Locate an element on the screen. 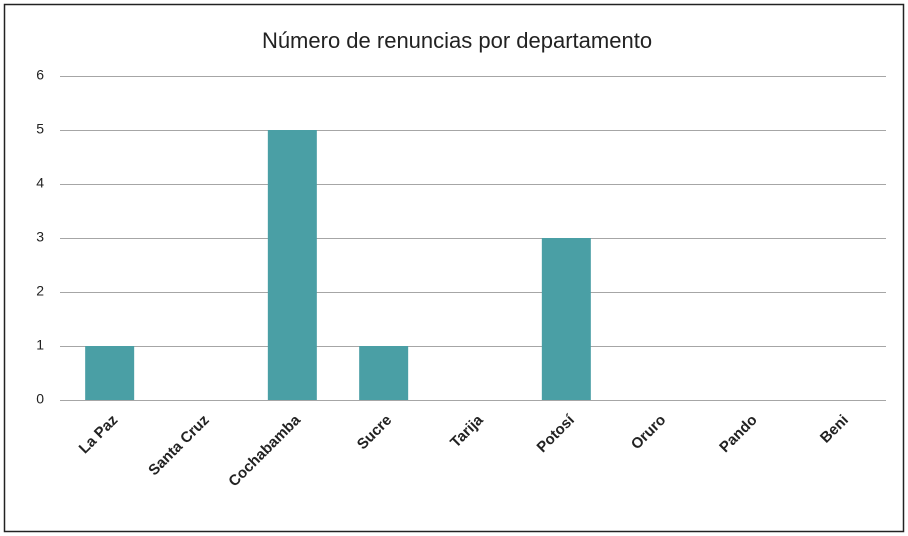 The width and height of the screenshot is (908, 536). y-tick-label: 5 is located at coordinates (40, 129).